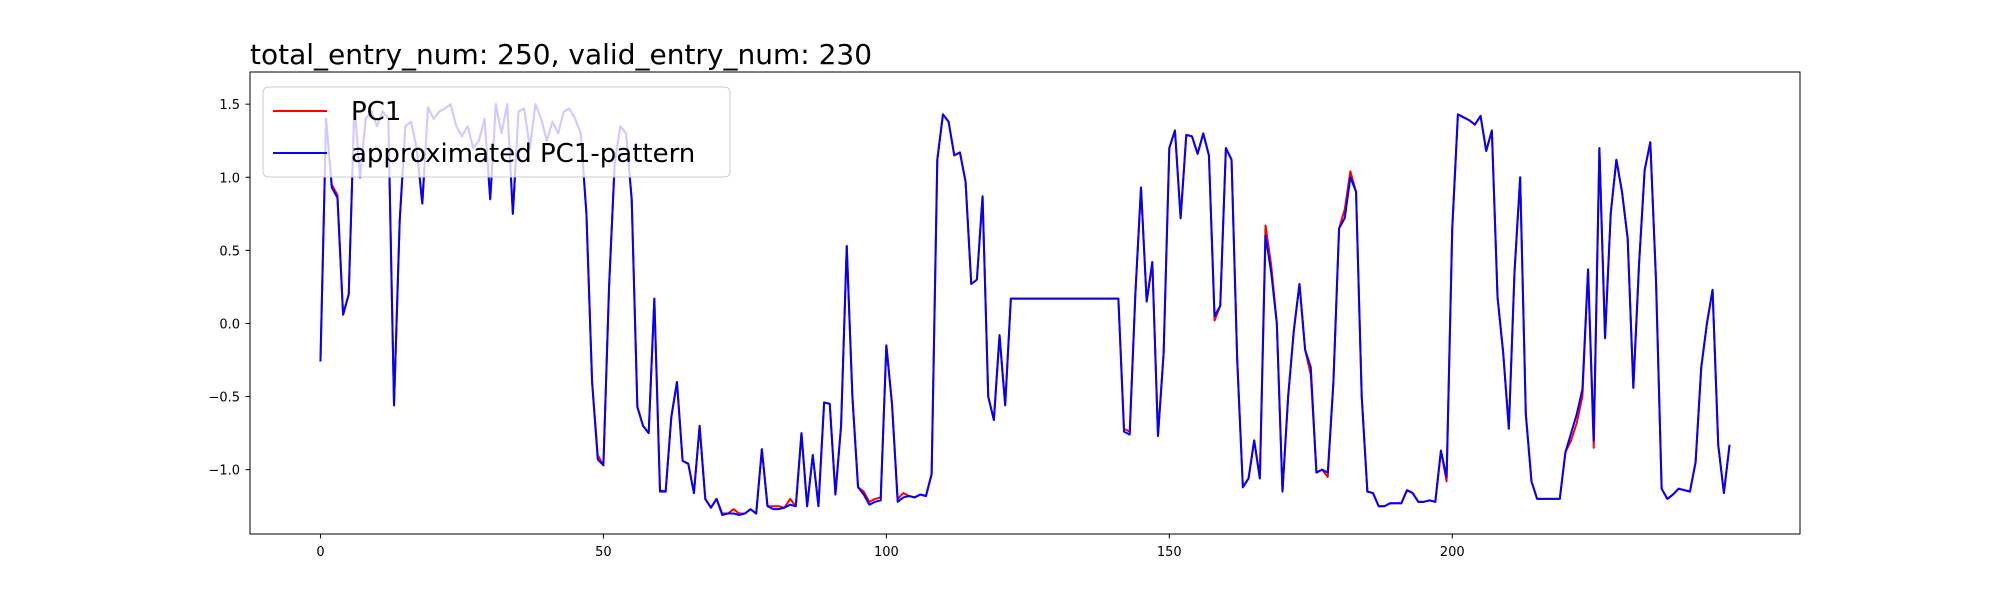  What do you see at coordinates (1169, 552) in the screenshot?
I see `x-tick-label: 150` at bounding box center [1169, 552].